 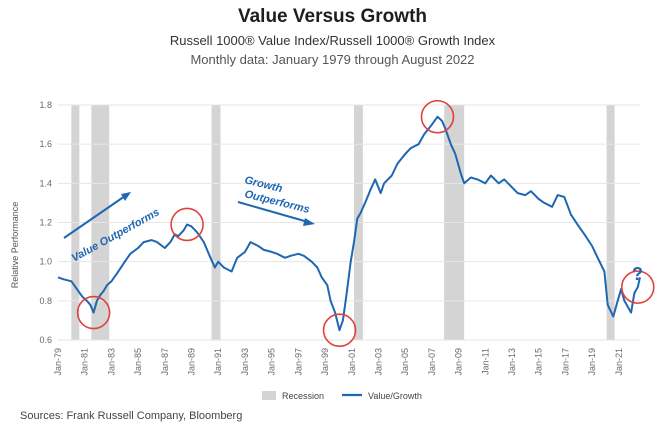 What do you see at coordinates (218, 362) in the screenshot?
I see `x-tick-label: Jan-91` at bounding box center [218, 362].